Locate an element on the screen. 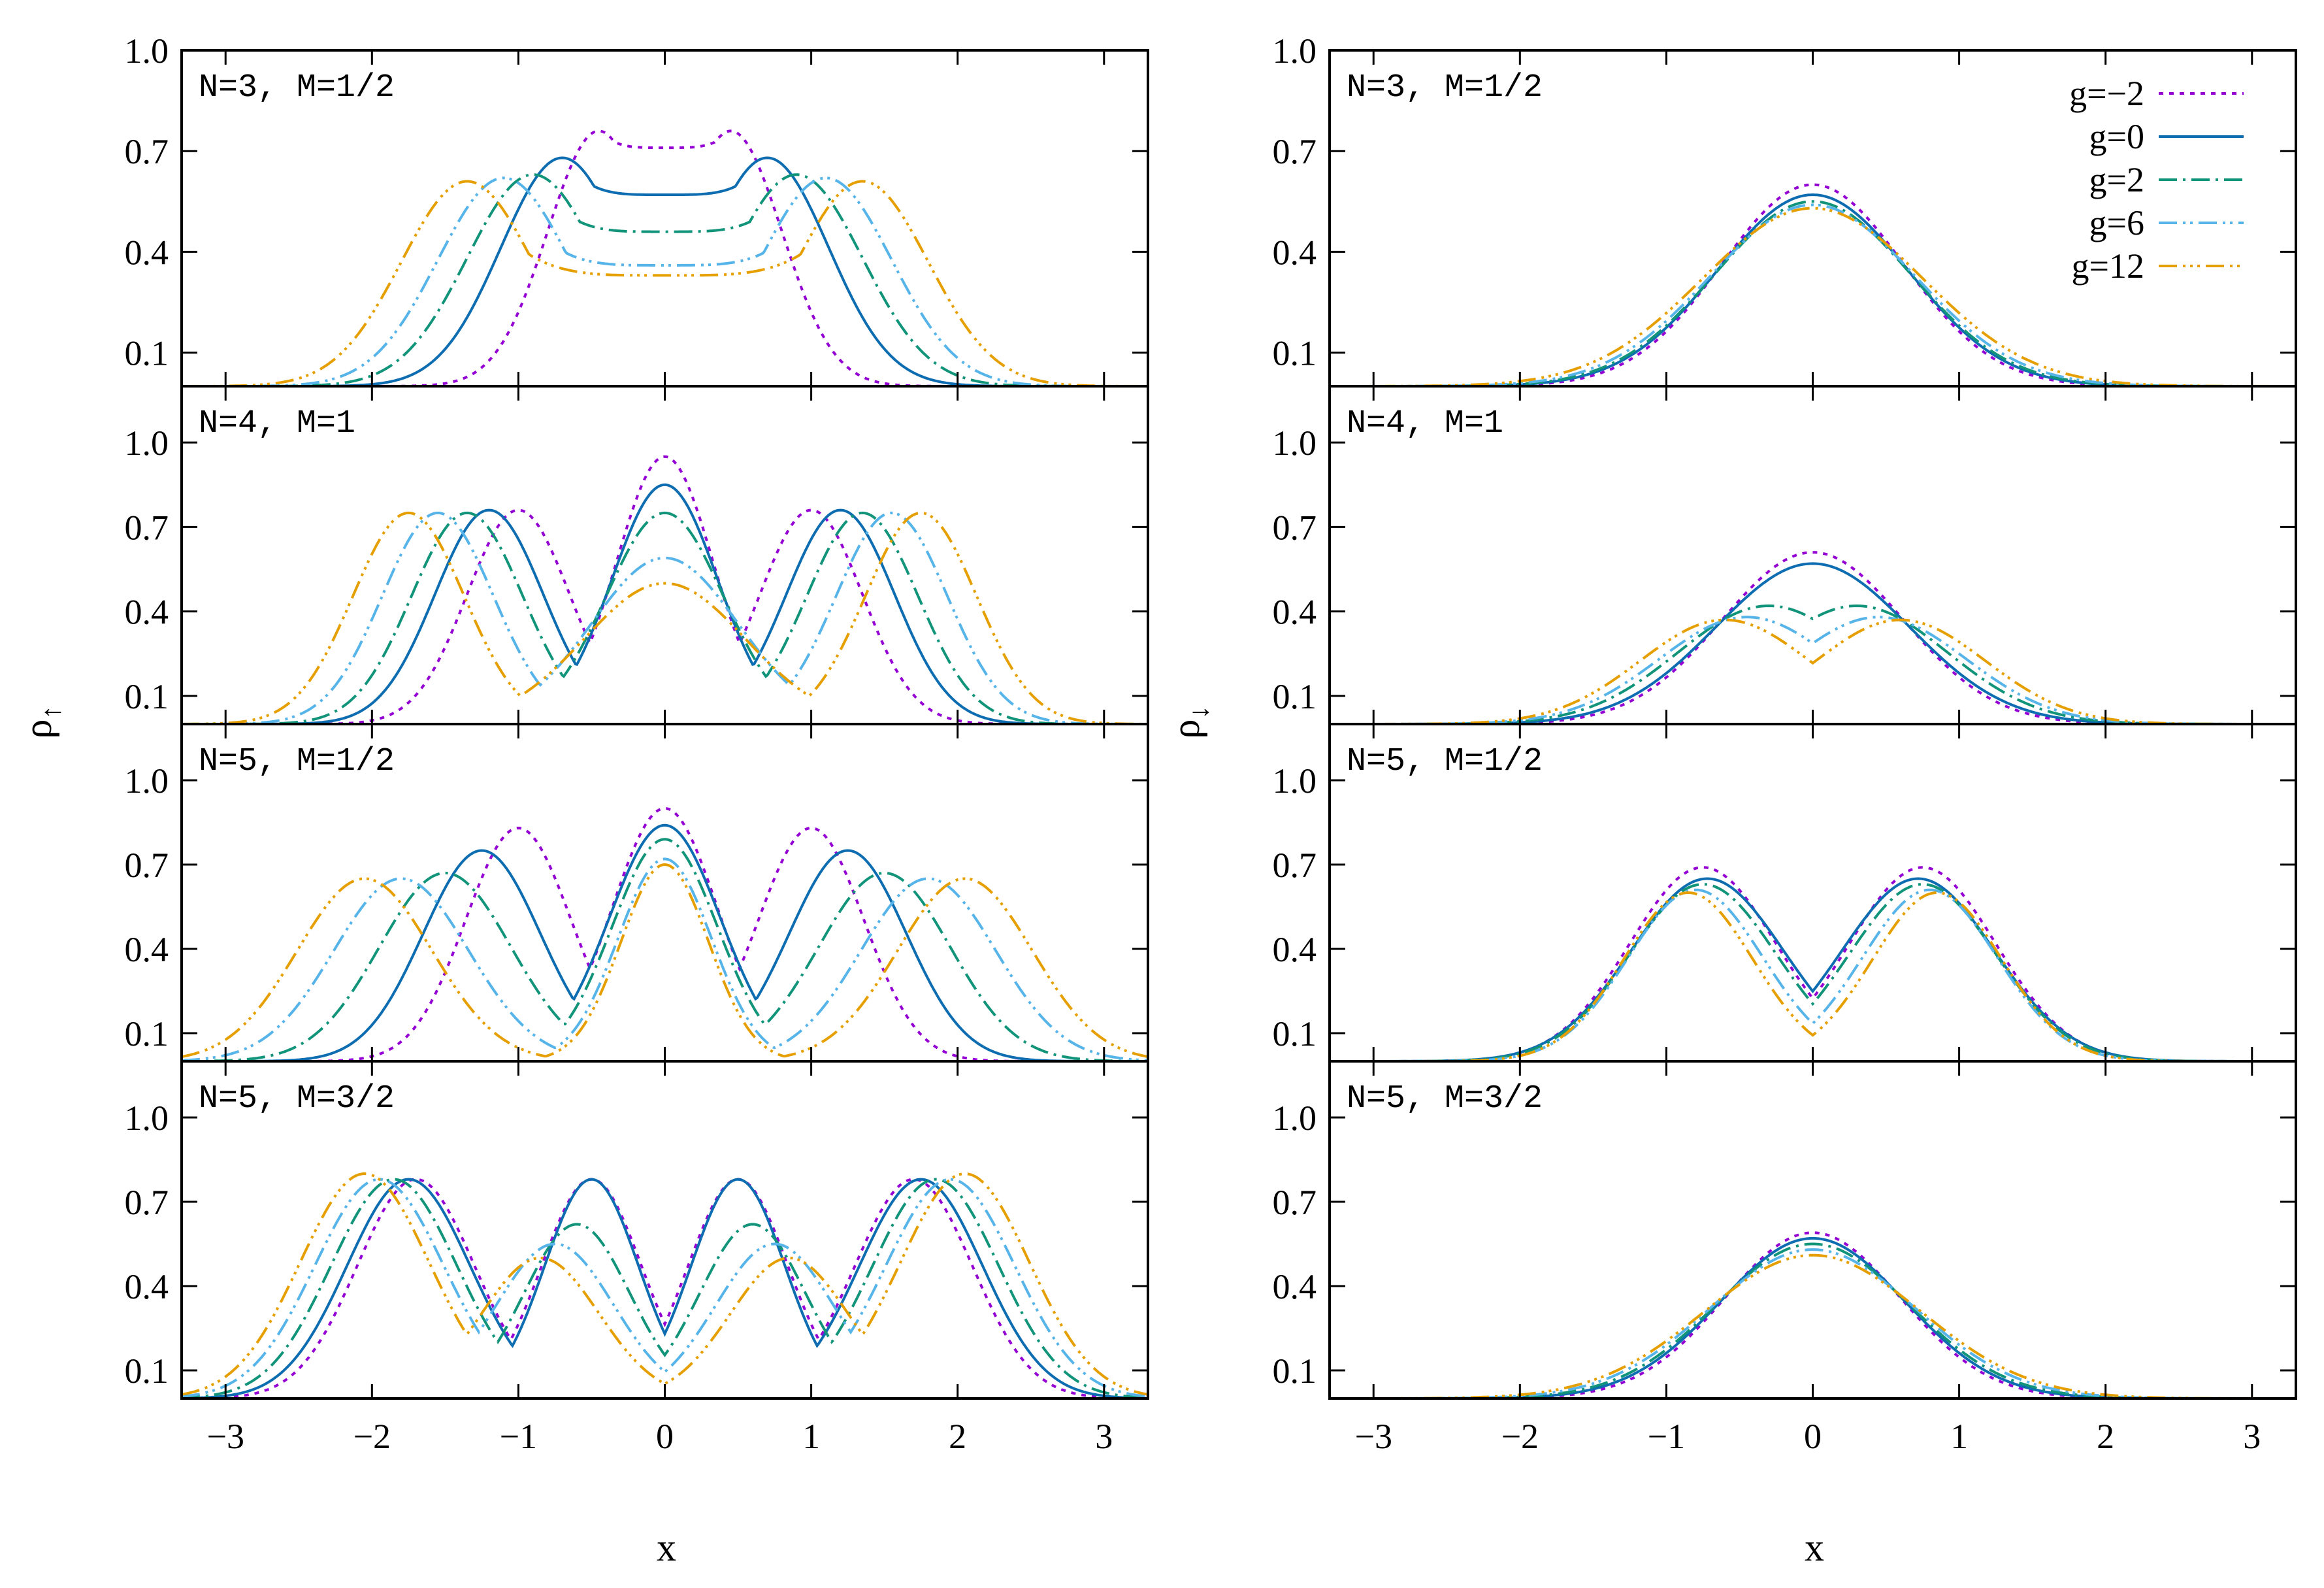  legend-label: g=0 is located at coordinates (2116, 136).